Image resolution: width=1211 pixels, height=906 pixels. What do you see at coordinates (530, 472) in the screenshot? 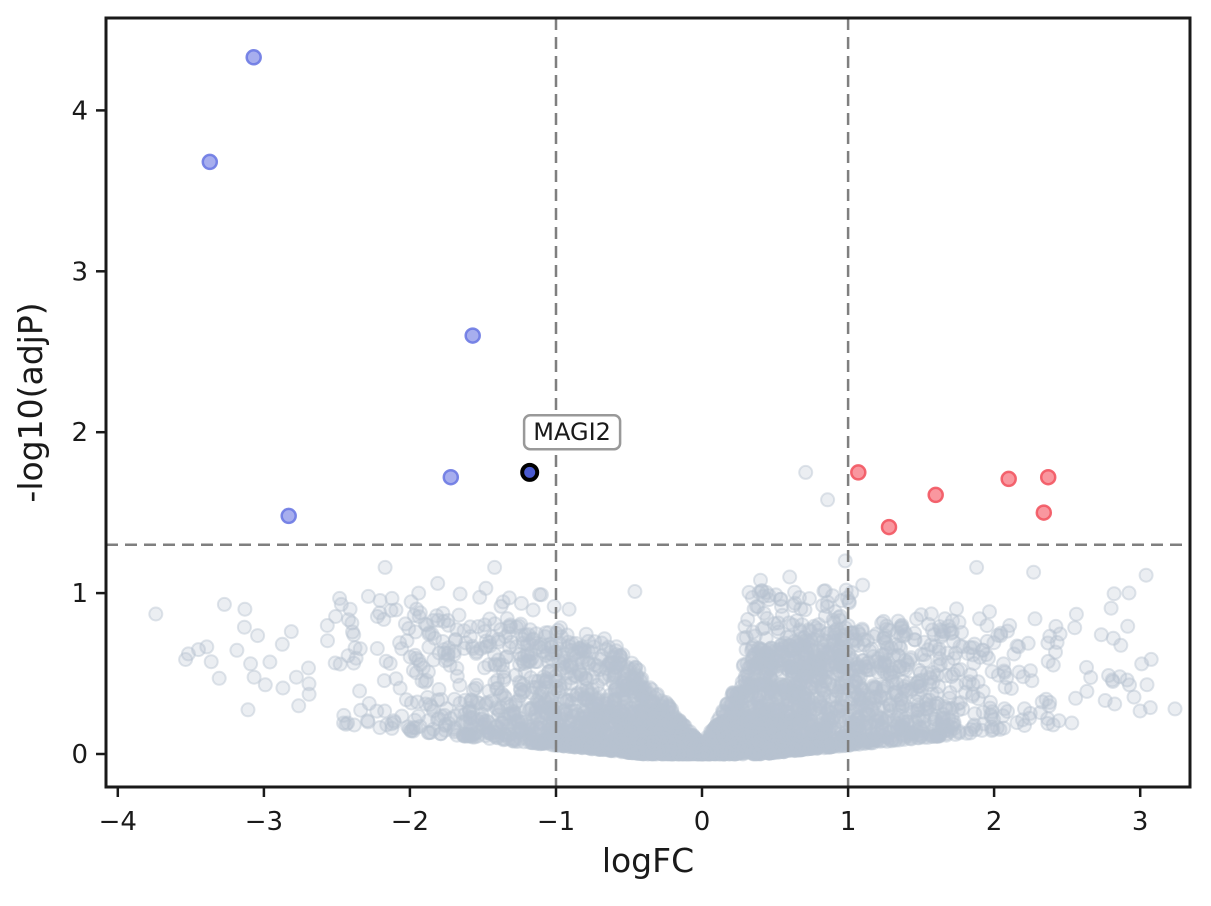
I see `highlighted-gene-point` at bounding box center [530, 472].